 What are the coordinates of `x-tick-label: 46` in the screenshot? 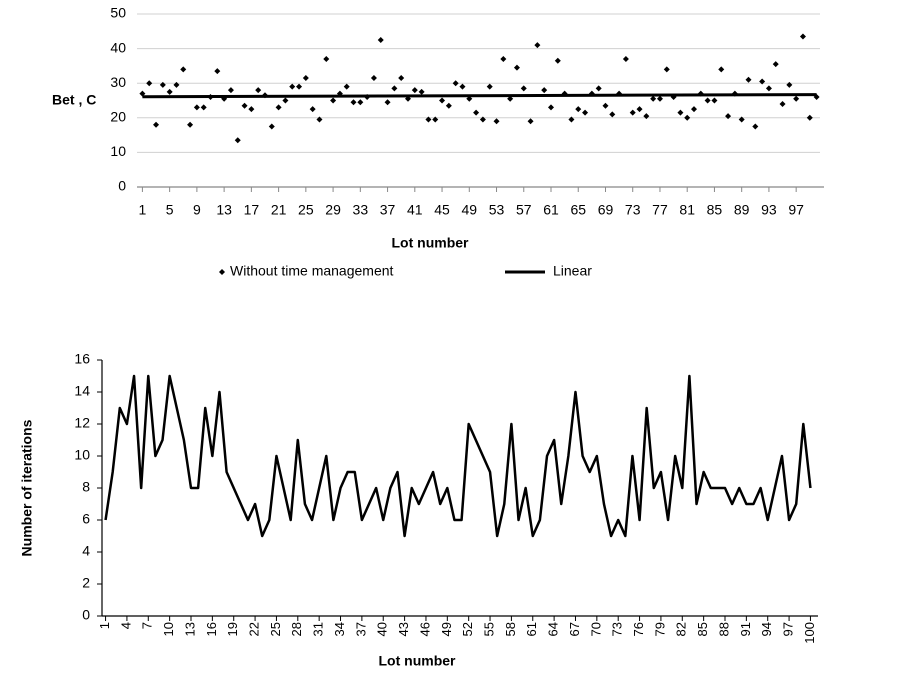 It's located at (424, 629).